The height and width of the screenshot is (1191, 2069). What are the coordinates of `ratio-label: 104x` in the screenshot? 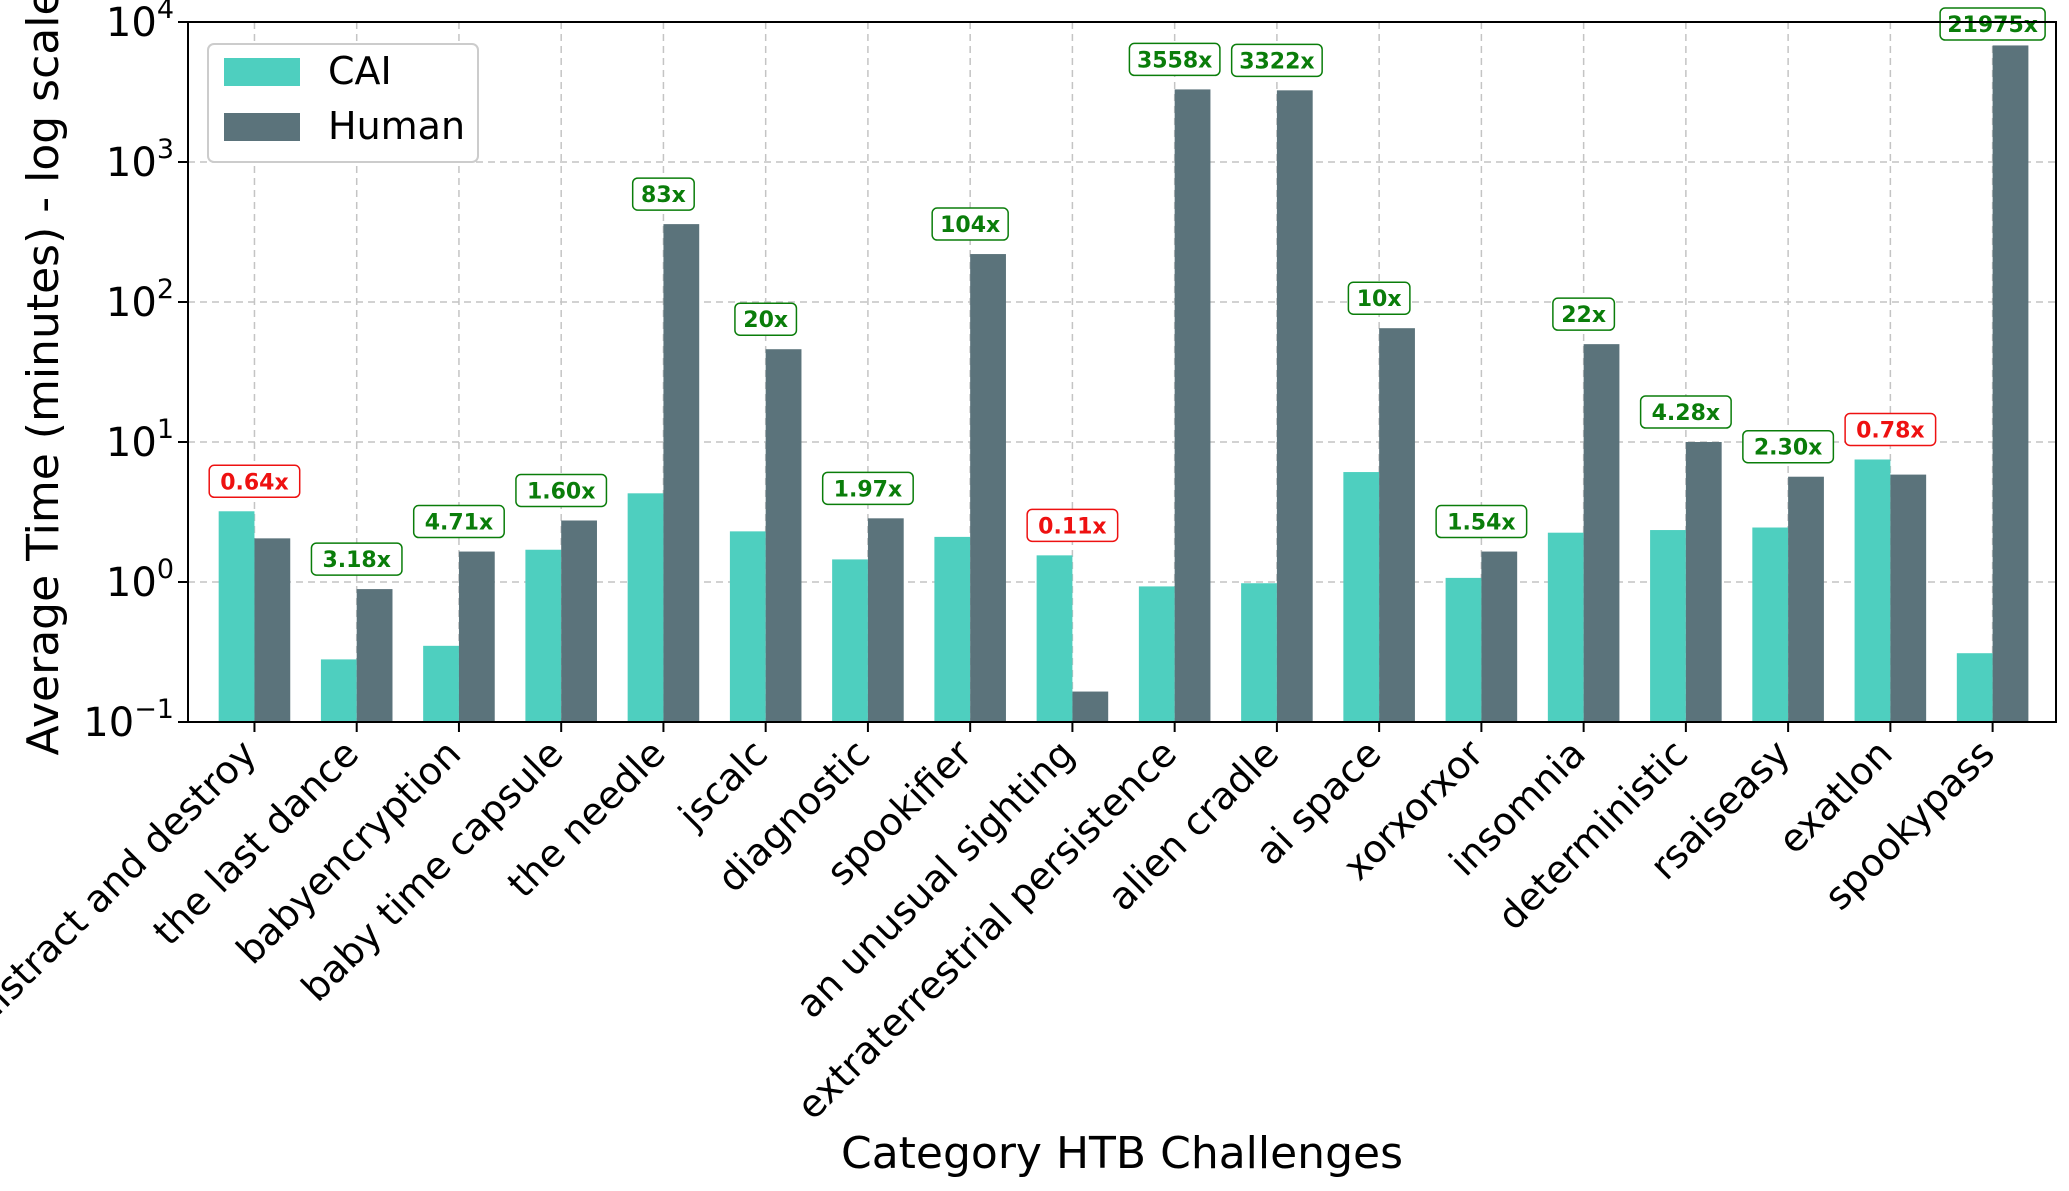 It's located at (970, 224).